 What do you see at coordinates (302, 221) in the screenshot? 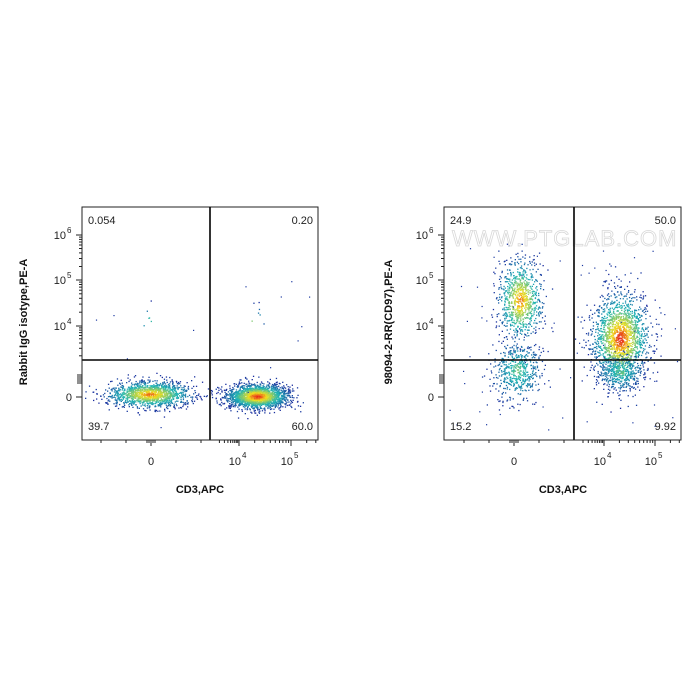
I see `plot-isotype-upper-right-percent: 0.20` at bounding box center [302, 221].